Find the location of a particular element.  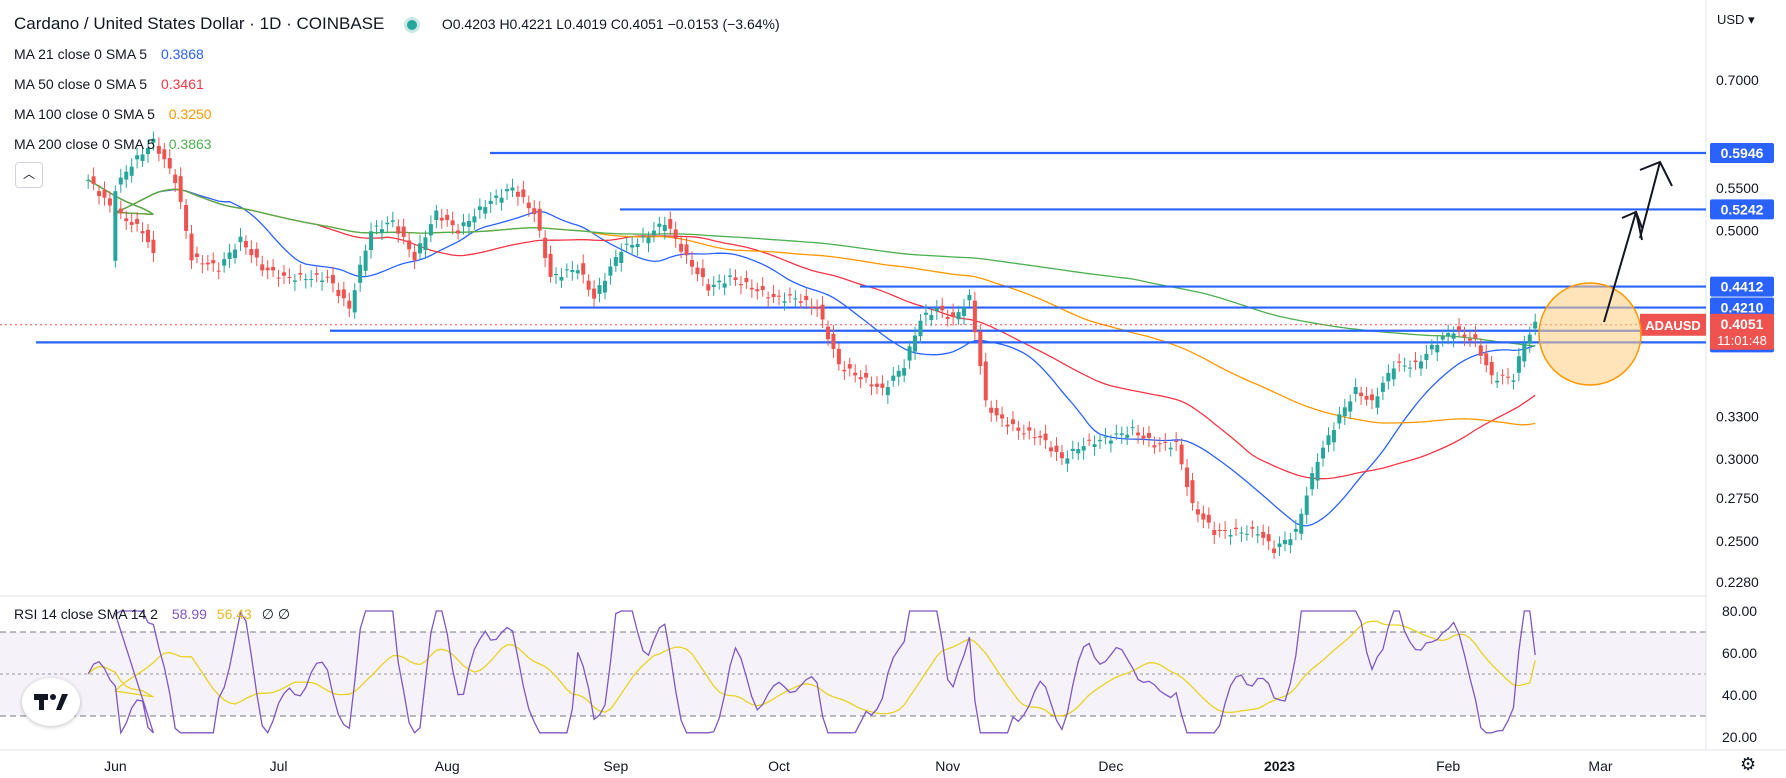

rsi-tick-label: 20.00 is located at coordinates (1739, 737).